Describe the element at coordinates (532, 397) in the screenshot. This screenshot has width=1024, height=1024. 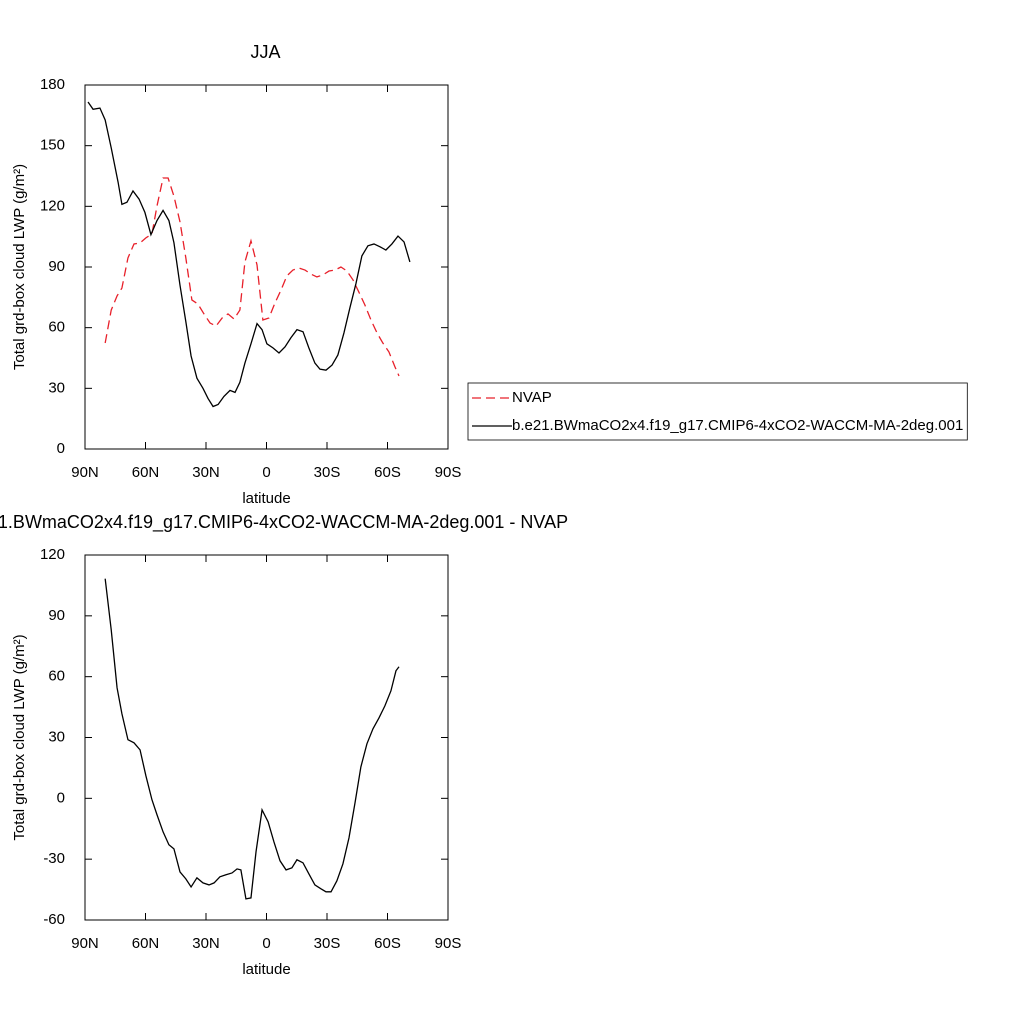
I see `legend-label: NVAP` at that location.